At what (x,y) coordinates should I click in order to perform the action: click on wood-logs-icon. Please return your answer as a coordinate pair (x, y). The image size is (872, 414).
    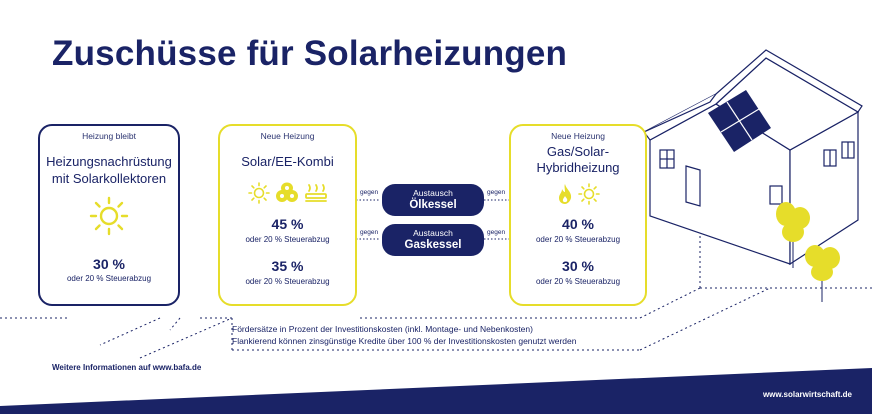
    Looking at the image, I should click on (286, 192).